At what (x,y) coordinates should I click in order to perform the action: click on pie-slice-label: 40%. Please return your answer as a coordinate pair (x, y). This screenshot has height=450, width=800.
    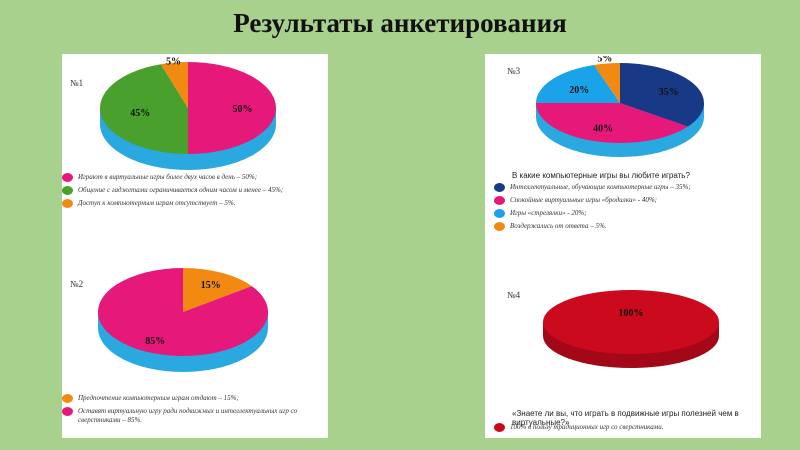
    Looking at the image, I should click on (603, 129).